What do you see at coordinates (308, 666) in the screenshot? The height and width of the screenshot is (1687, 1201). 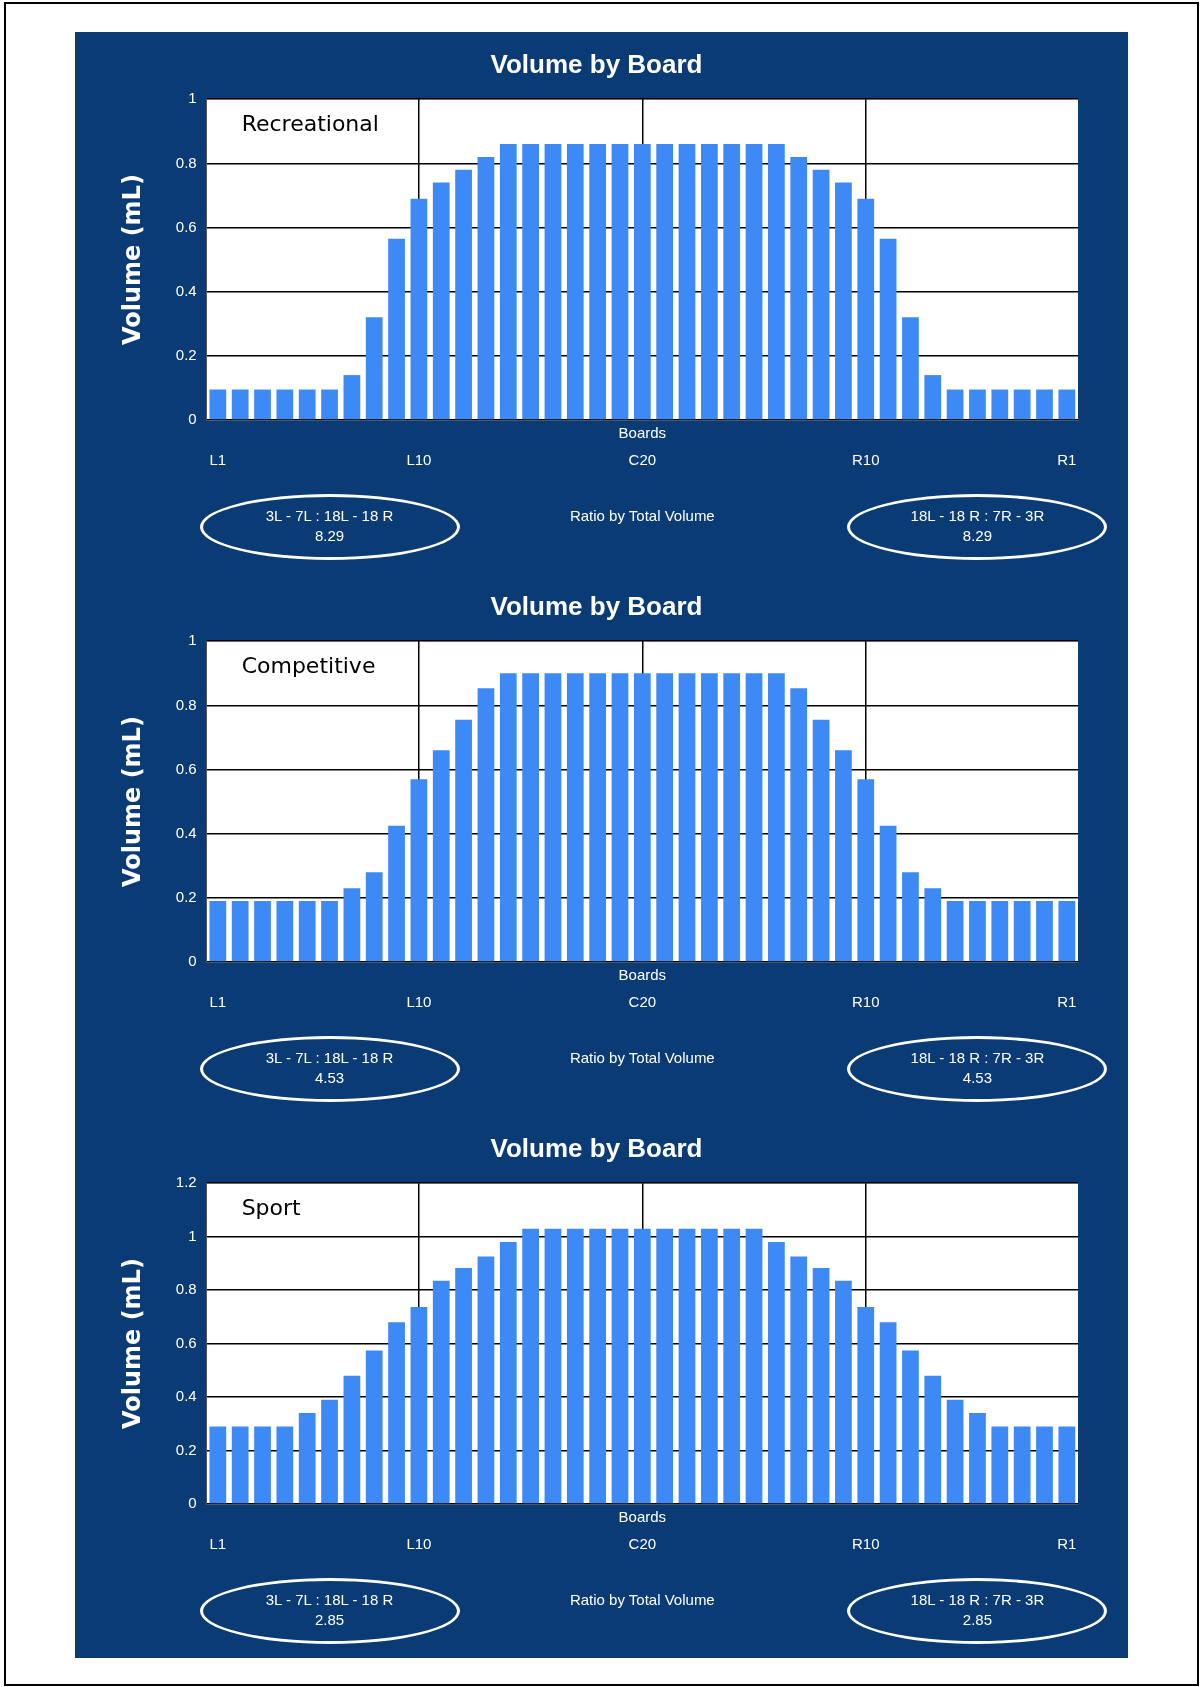 I see `annotation: Competitive` at bounding box center [308, 666].